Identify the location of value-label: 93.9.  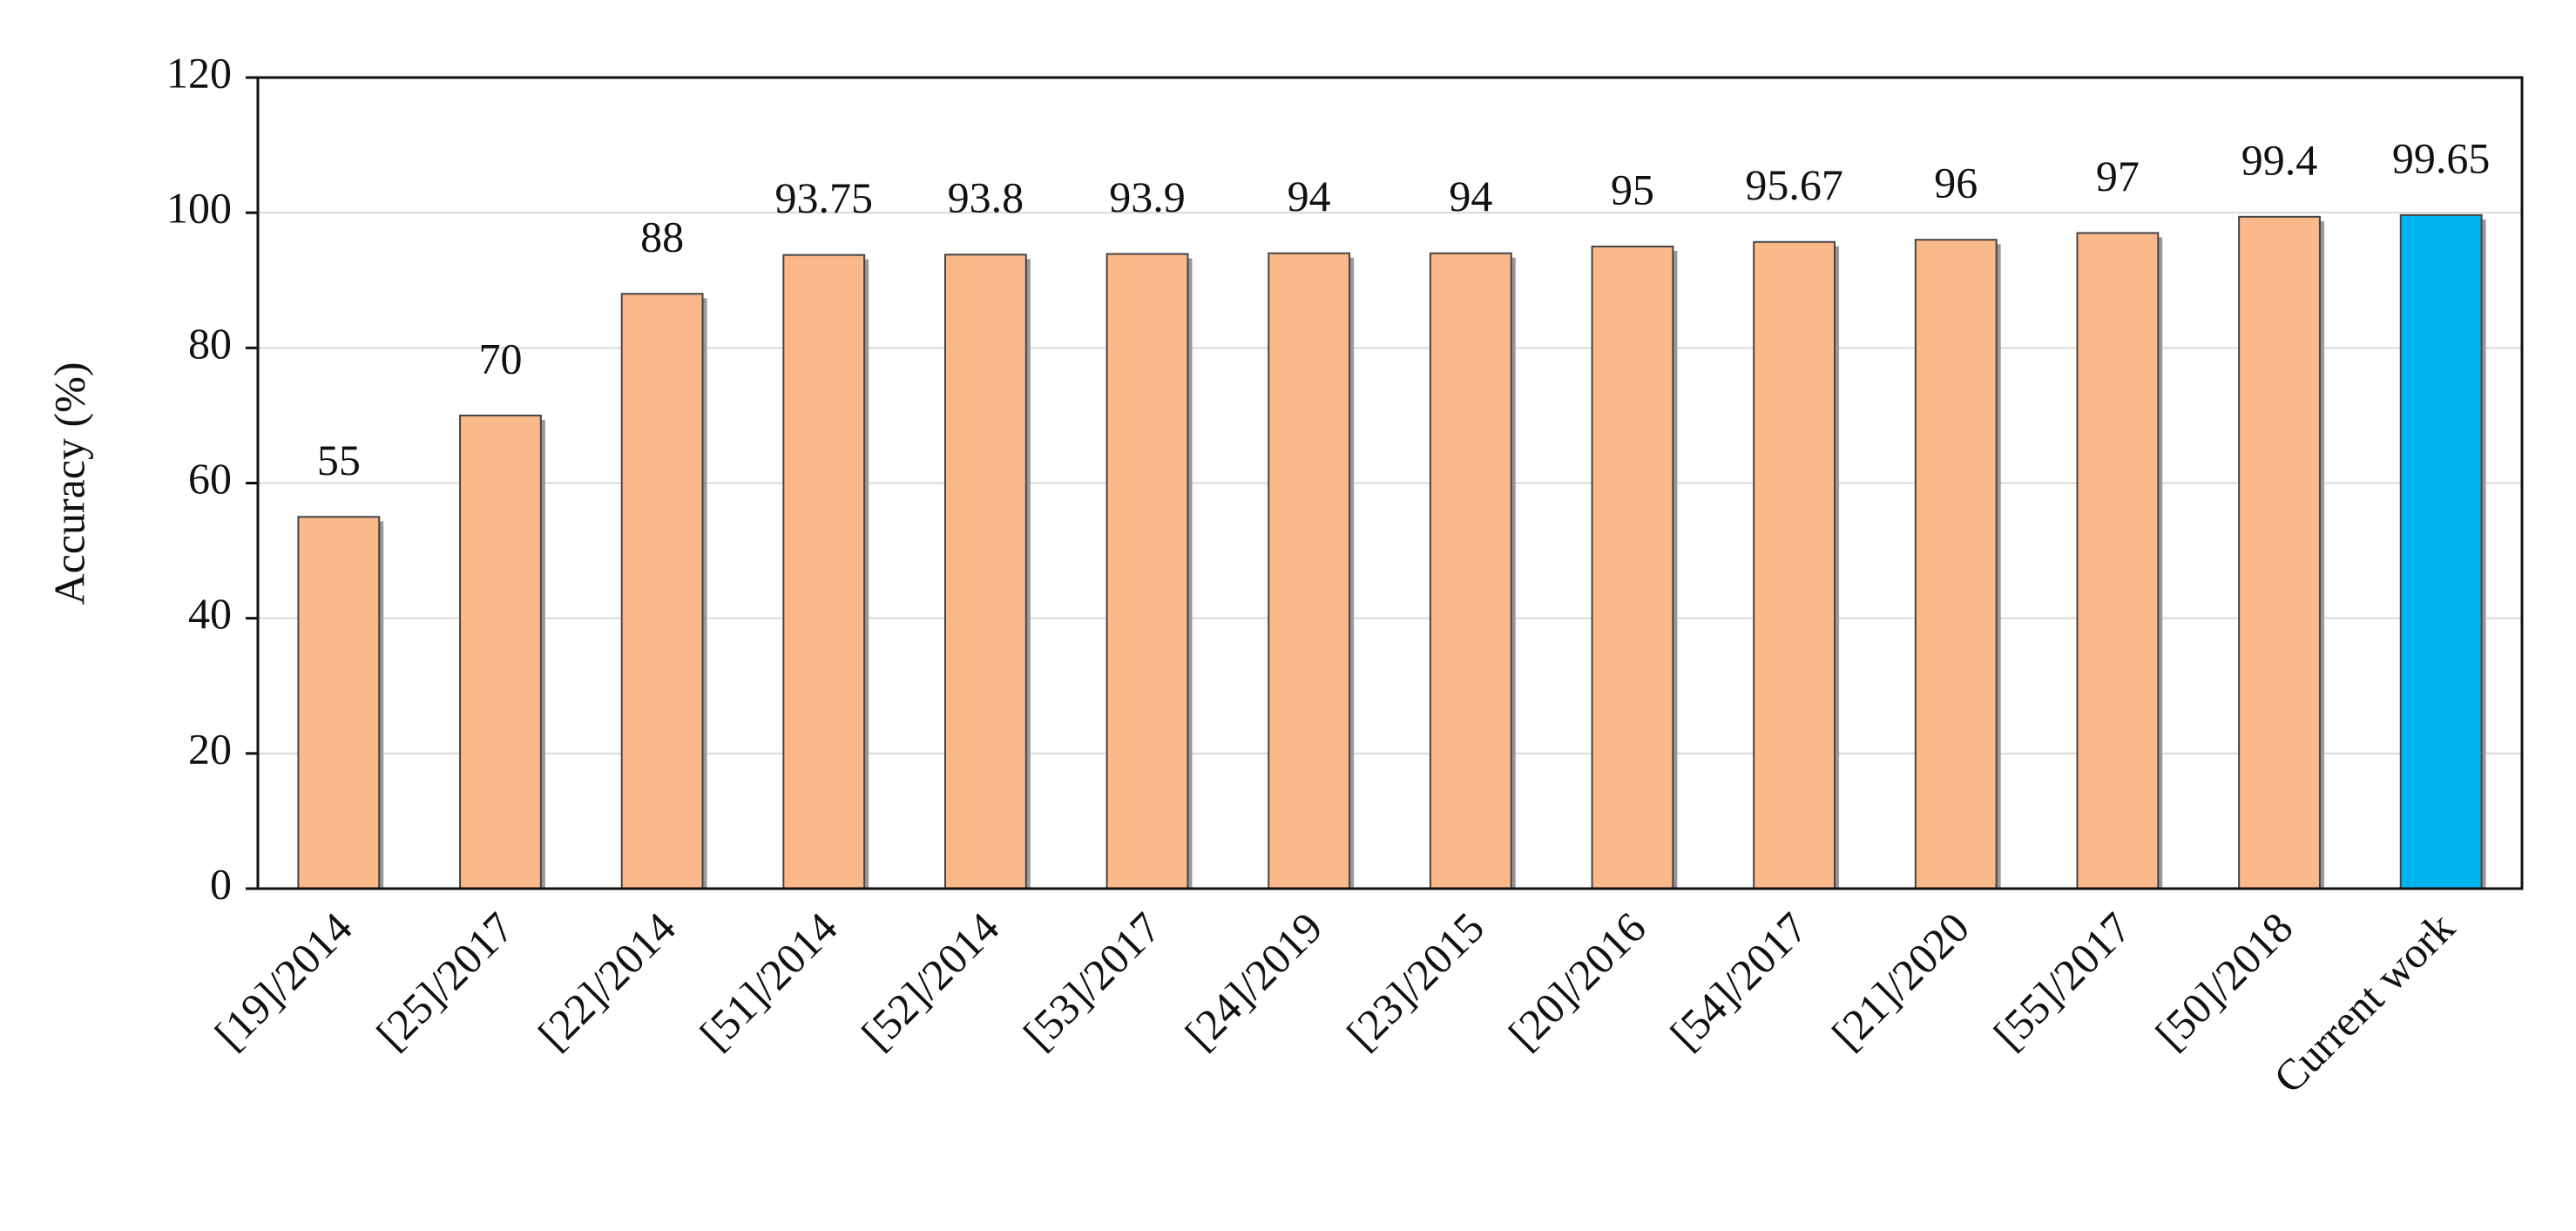
(1147, 196).